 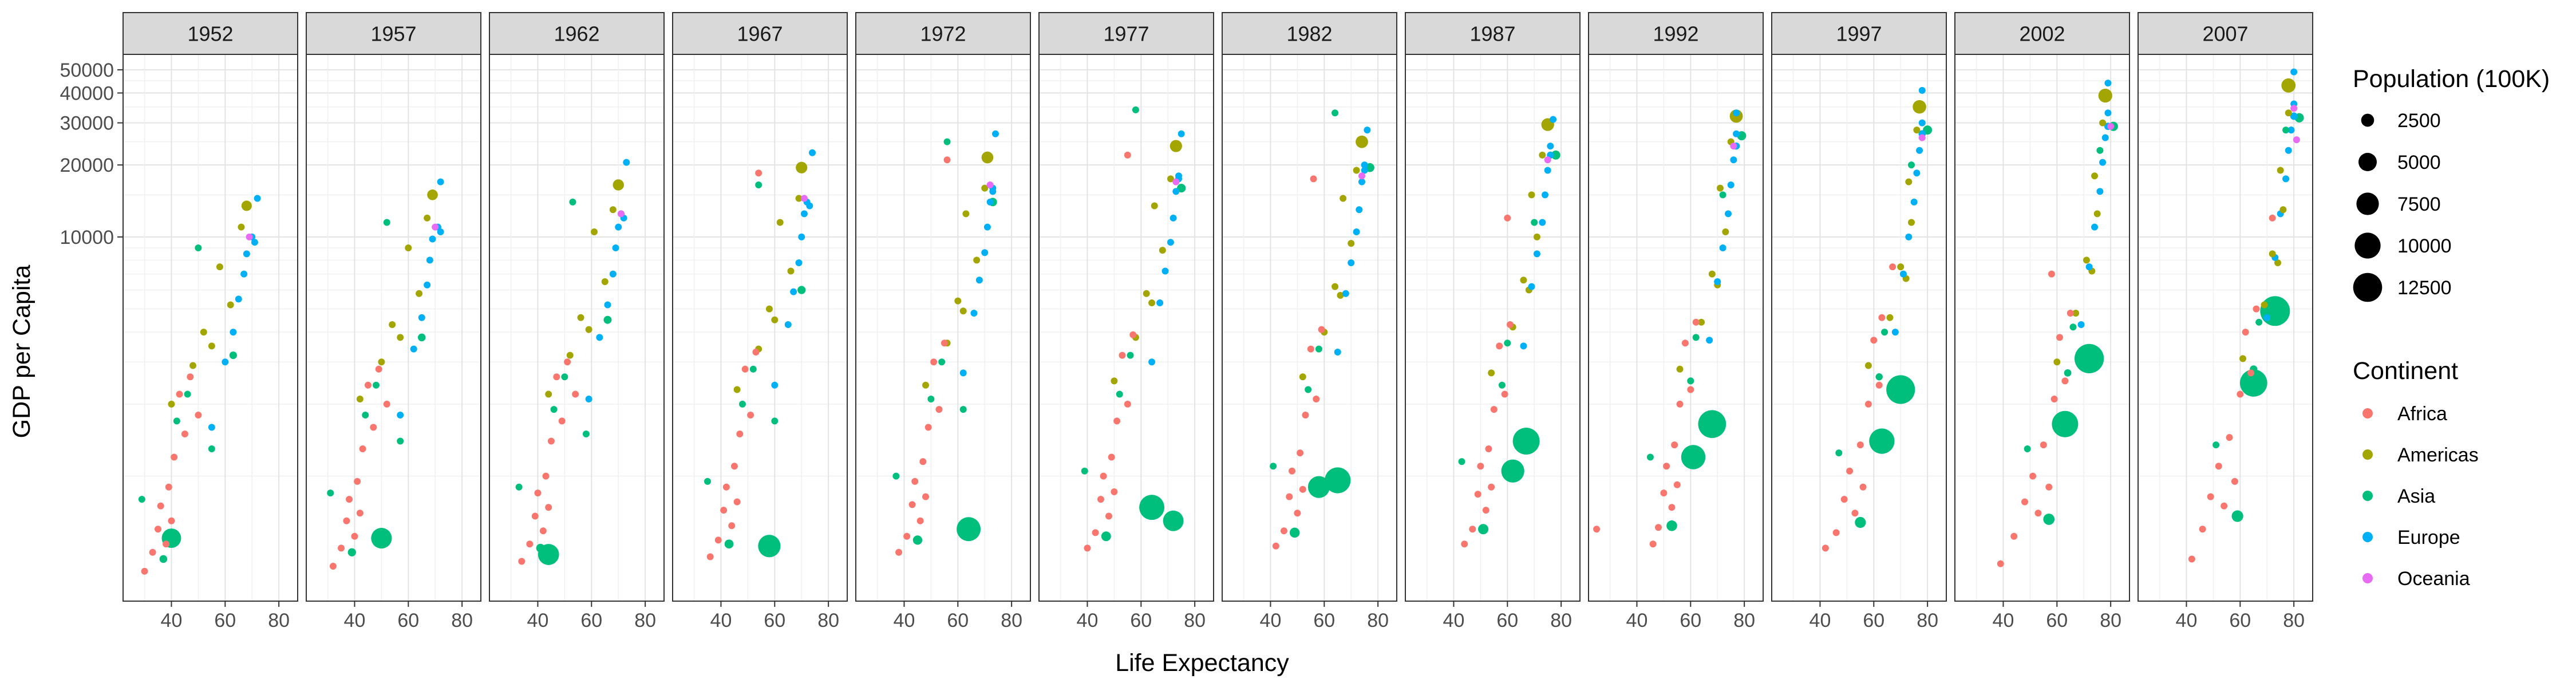 I want to click on size-legend-label: 10000, so click(x=2424, y=246).